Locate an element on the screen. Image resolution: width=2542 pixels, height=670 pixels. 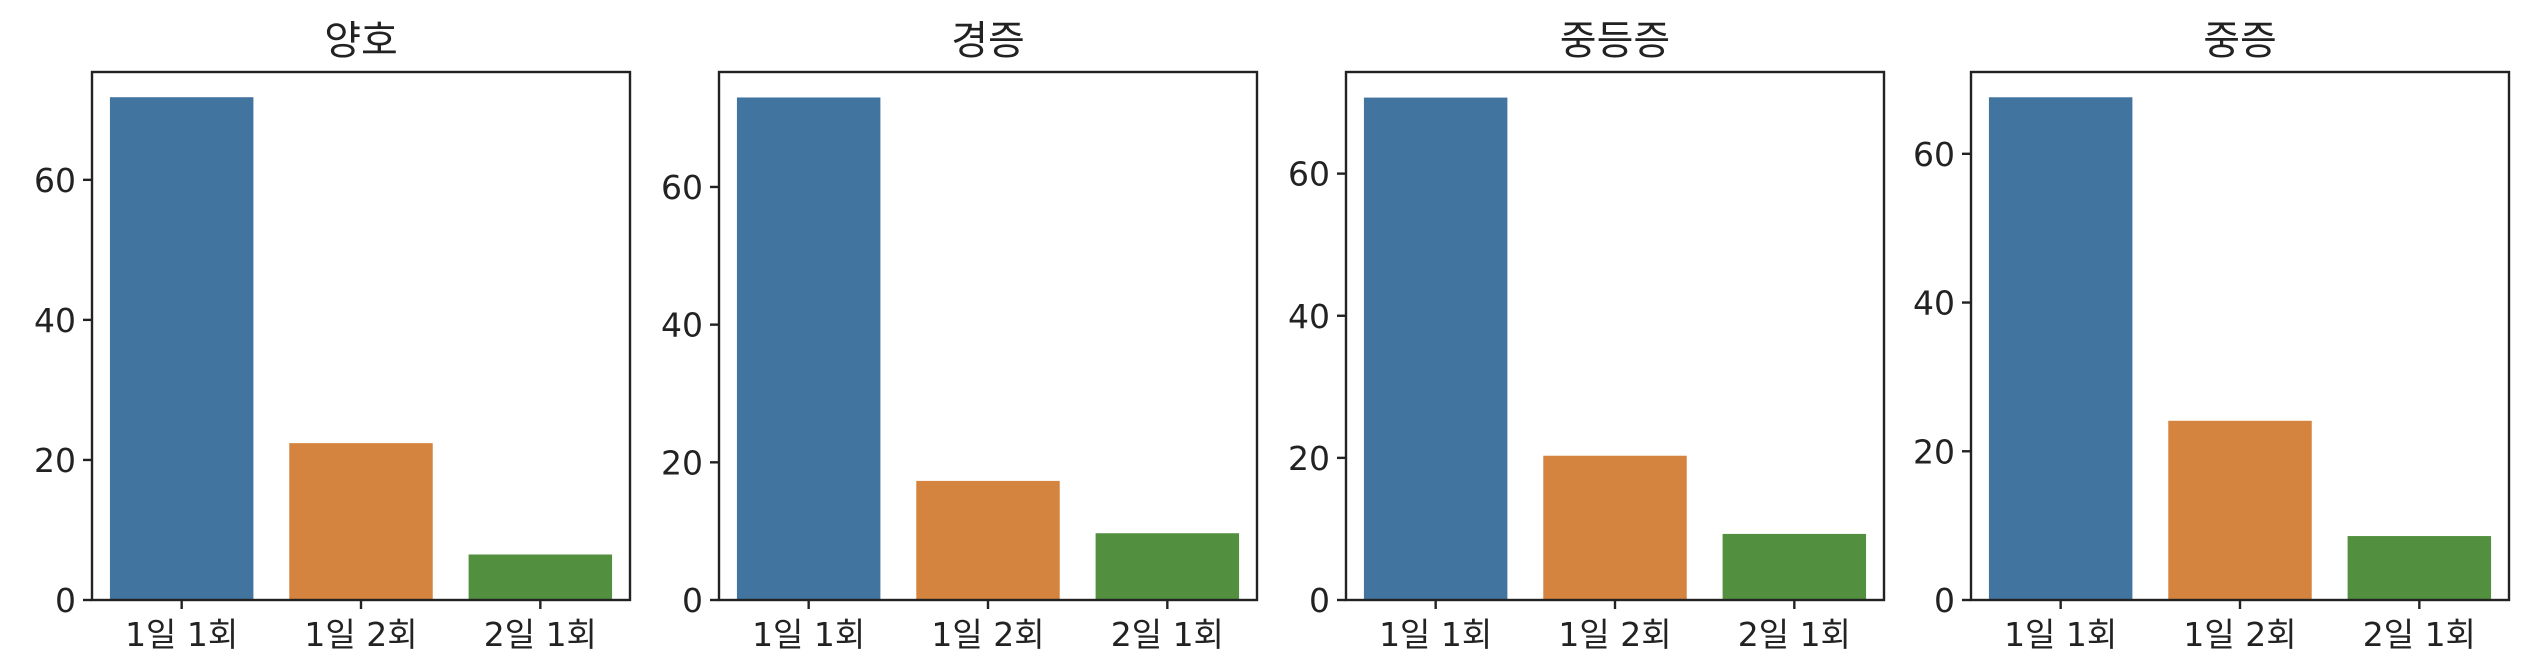
chart-title: 양호 is located at coordinates (361, 41).